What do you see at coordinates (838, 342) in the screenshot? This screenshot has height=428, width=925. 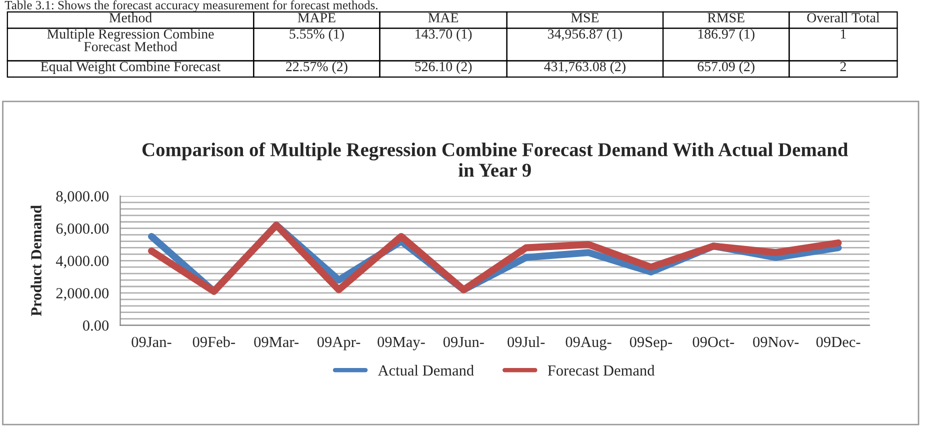 I see `x-tick-label: 09Dec-` at bounding box center [838, 342].